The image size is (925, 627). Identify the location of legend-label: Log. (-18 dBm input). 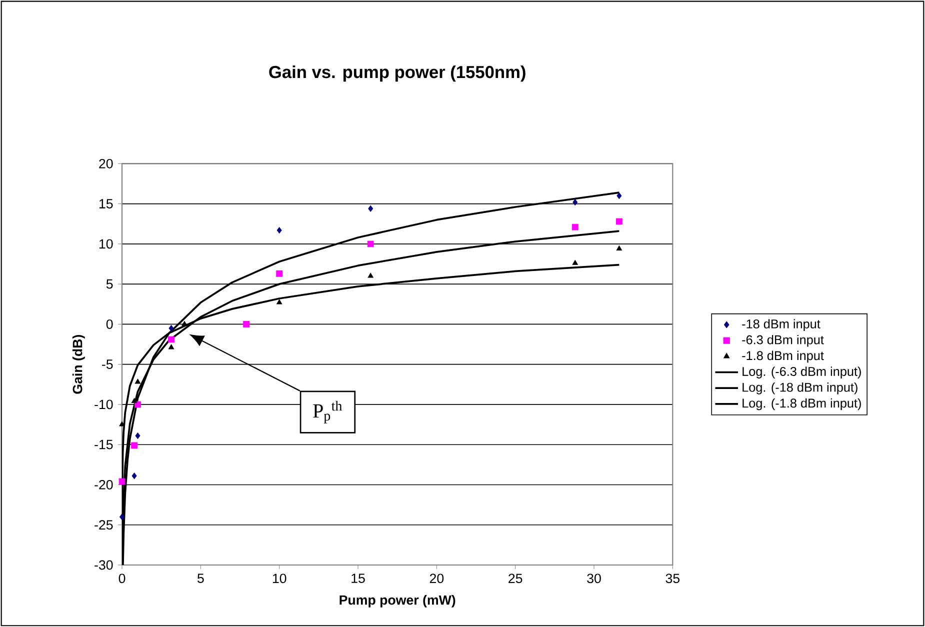
(800, 388).